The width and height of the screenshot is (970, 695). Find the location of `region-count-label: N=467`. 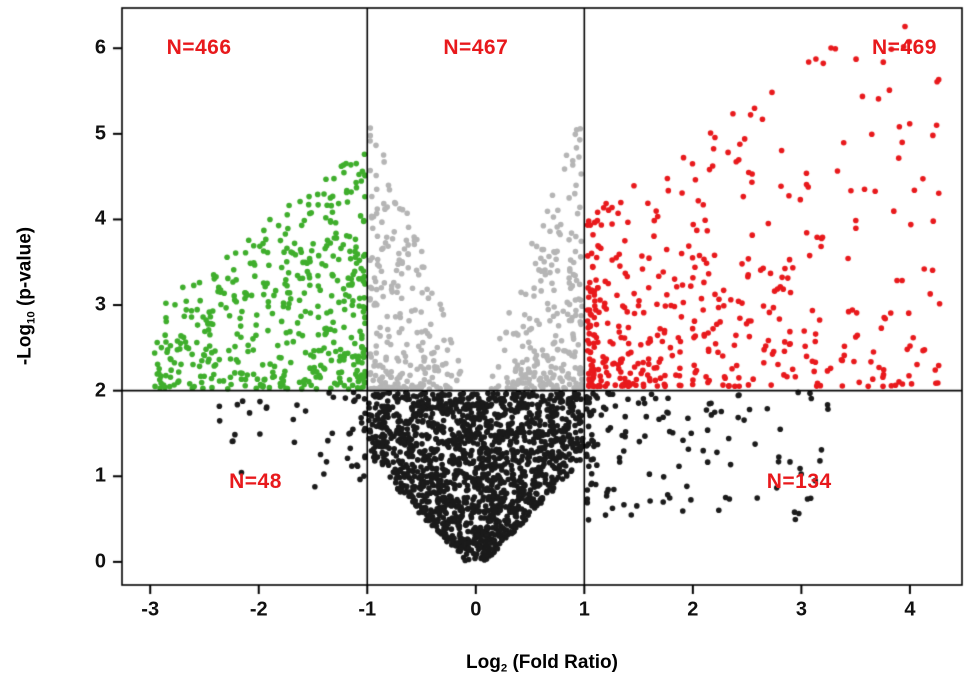

region-count-label: N=467 is located at coordinates (476, 48).